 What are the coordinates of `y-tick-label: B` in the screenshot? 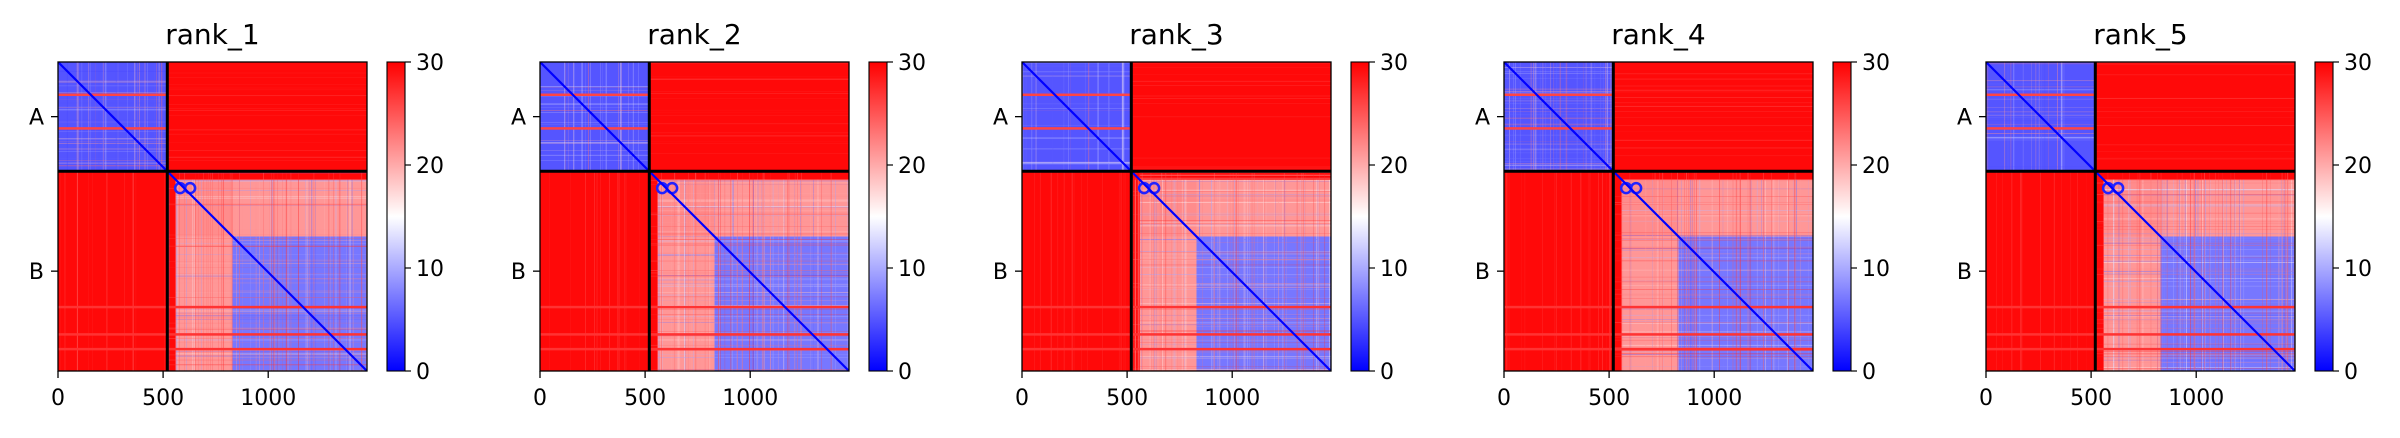 It's located at (1964, 272).